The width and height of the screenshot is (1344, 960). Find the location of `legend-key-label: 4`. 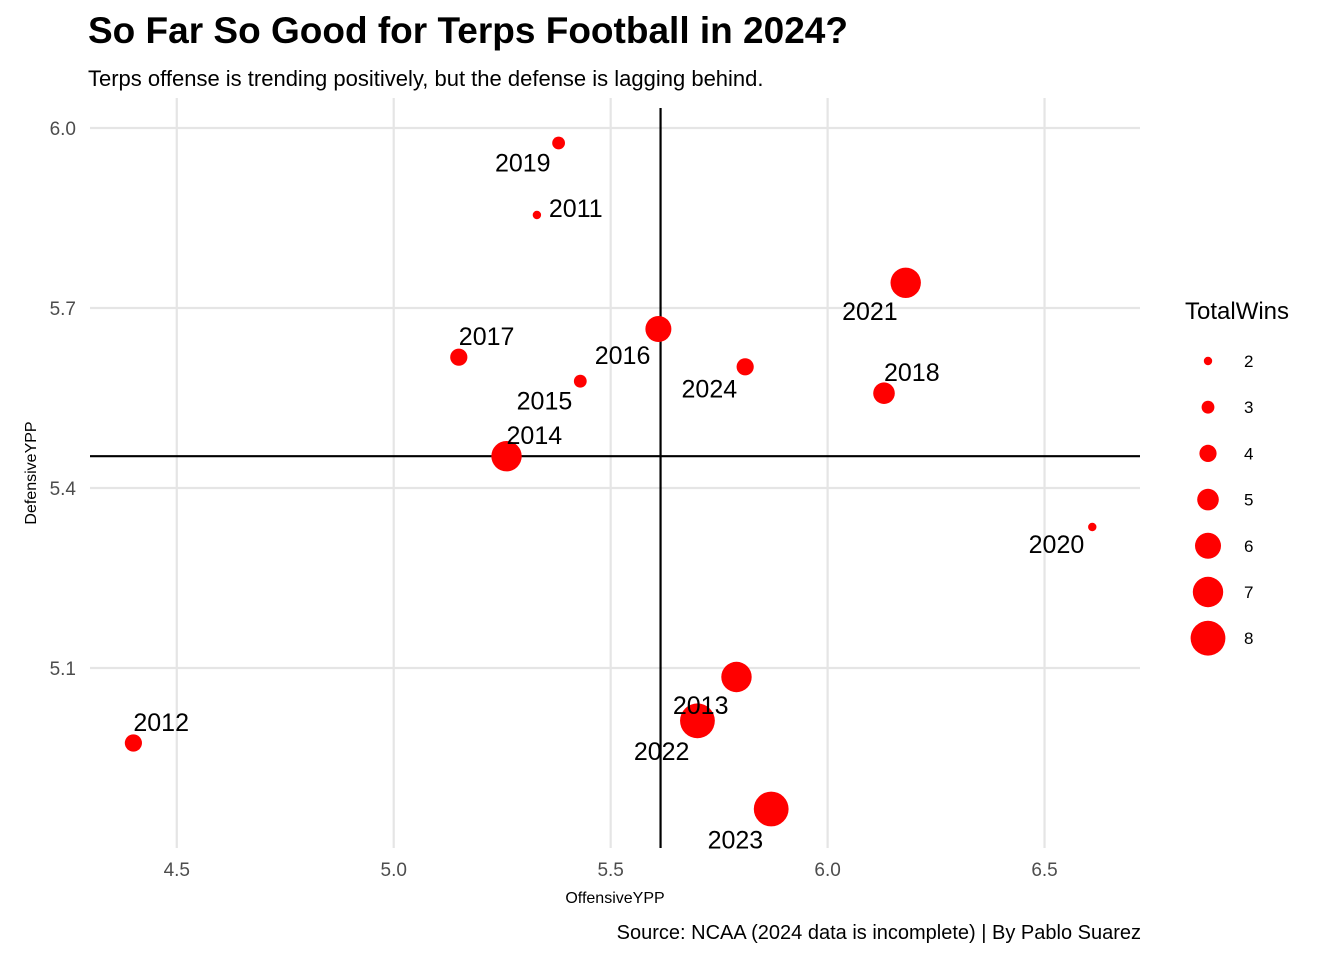

legend-key-label: 4 is located at coordinates (1248, 453).